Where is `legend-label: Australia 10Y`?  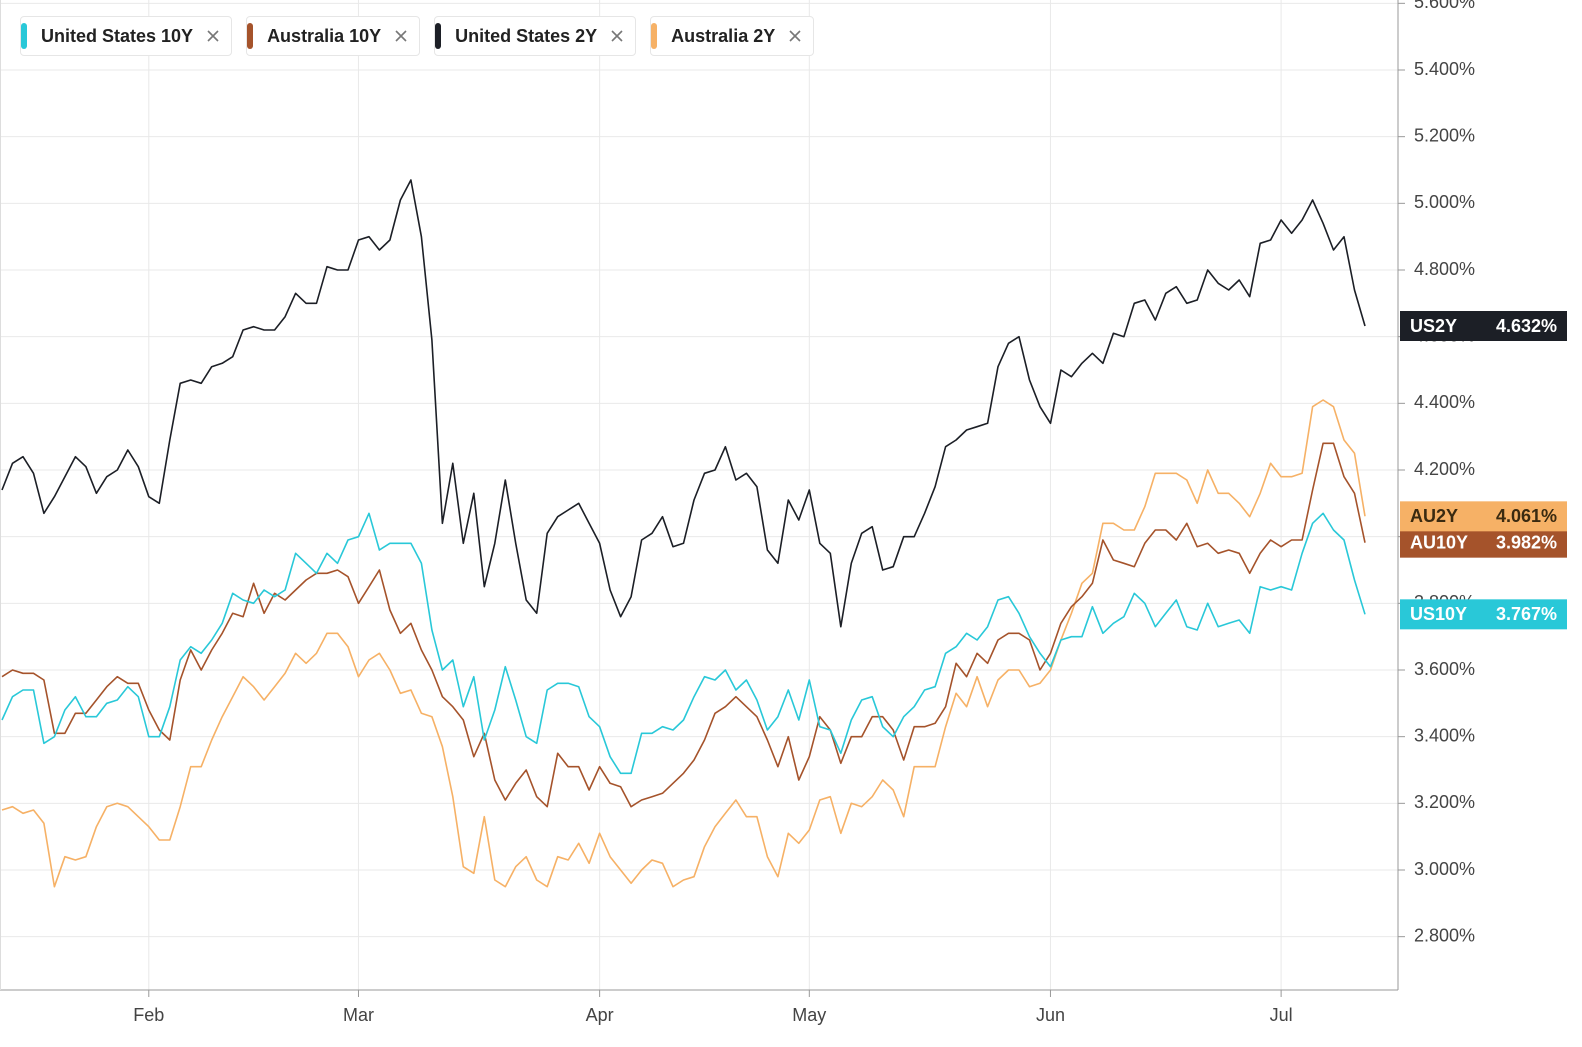
legend-label: Australia 10Y is located at coordinates (324, 35).